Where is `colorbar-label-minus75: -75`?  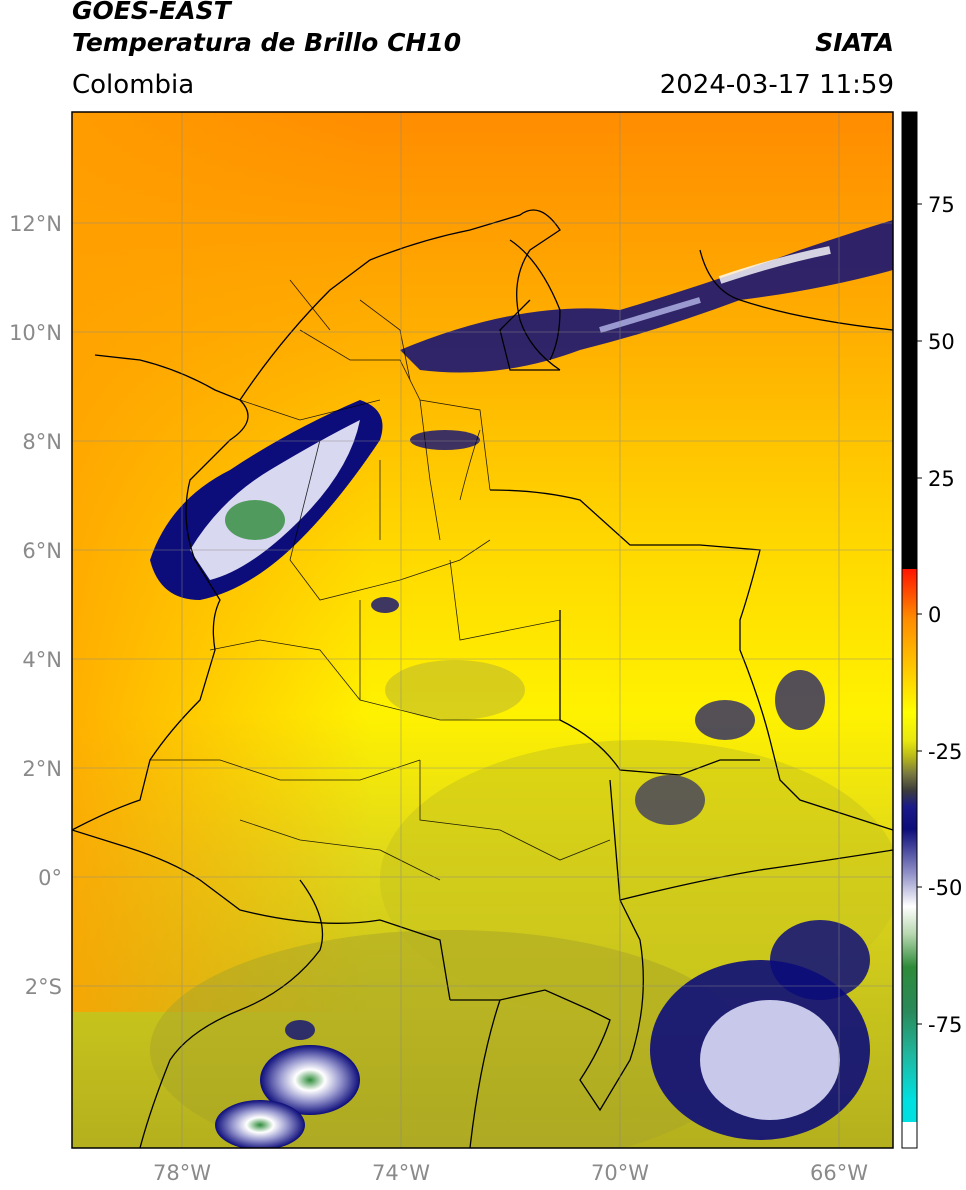 colorbar-label-minus75: -75 is located at coordinates (945, 1025).